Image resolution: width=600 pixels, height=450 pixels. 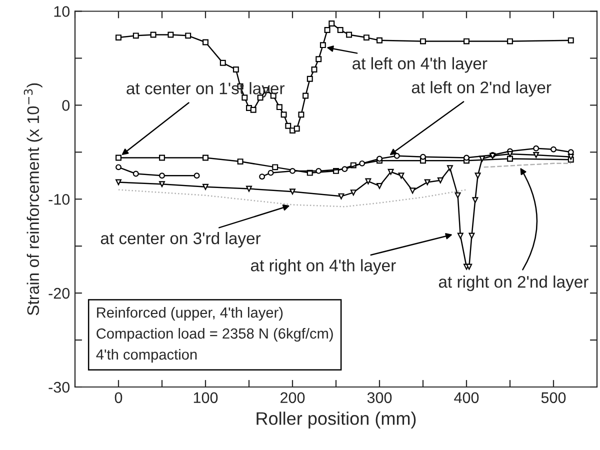 What do you see at coordinates (466, 398) in the screenshot?
I see `x-tick-label: 400` at bounding box center [466, 398].